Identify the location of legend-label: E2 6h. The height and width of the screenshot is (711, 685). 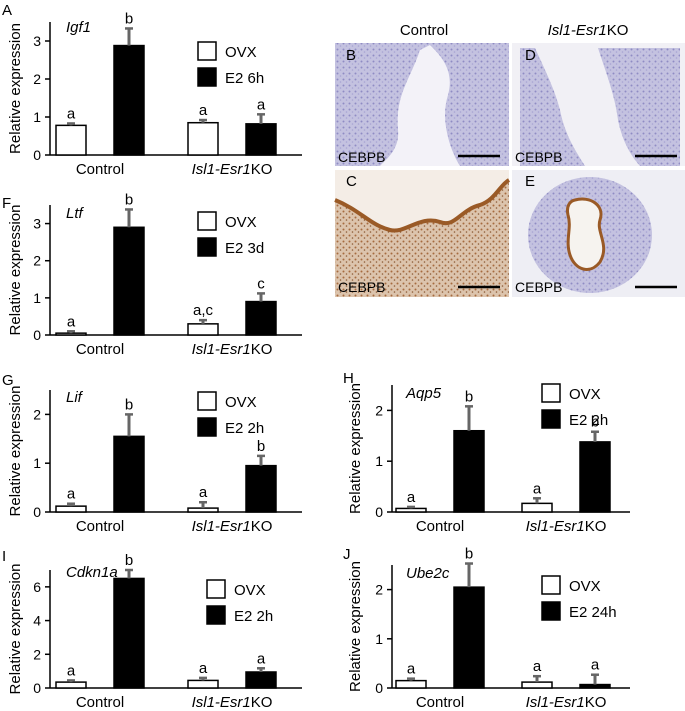
(244, 78).